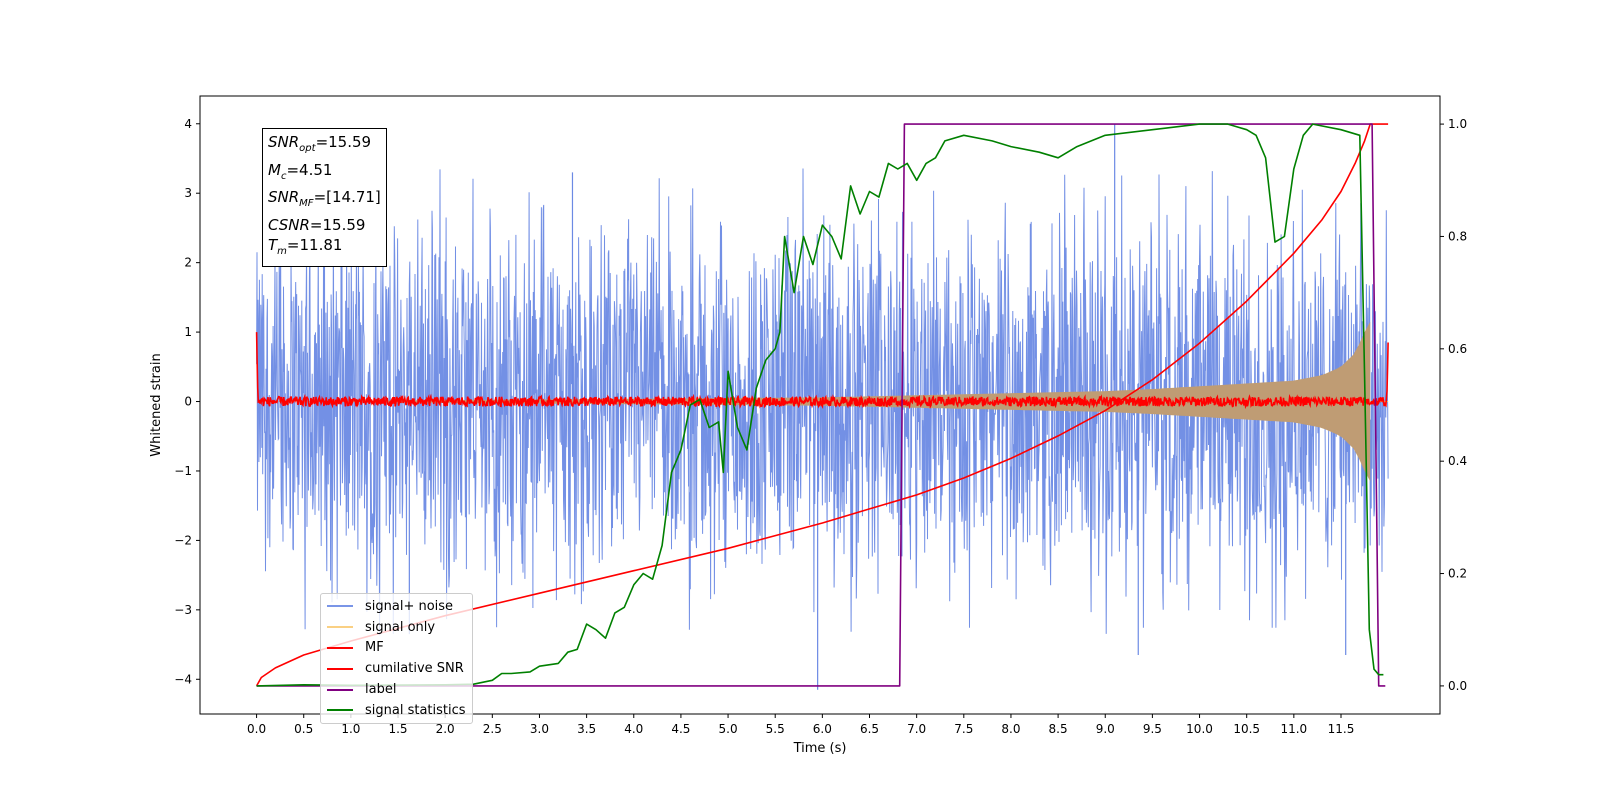 The height and width of the screenshot is (800, 1600). I want to click on x-tick-label: 2.5, so click(492, 729).